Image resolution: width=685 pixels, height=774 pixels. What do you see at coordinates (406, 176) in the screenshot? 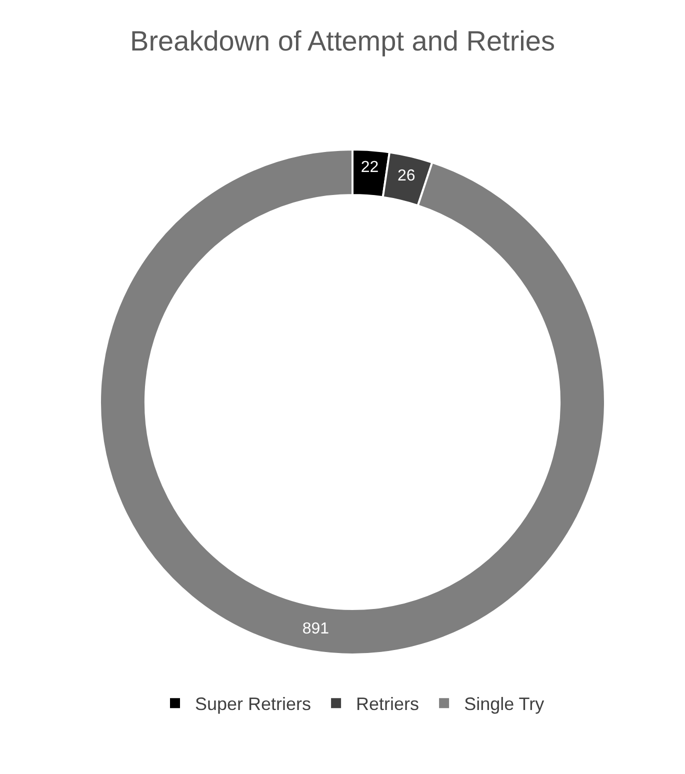
I see `data-label: 26` at bounding box center [406, 176].